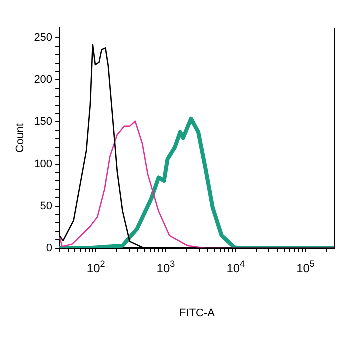  What do you see at coordinates (46, 206) in the screenshot?
I see `y-tick-label: 50` at bounding box center [46, 206].